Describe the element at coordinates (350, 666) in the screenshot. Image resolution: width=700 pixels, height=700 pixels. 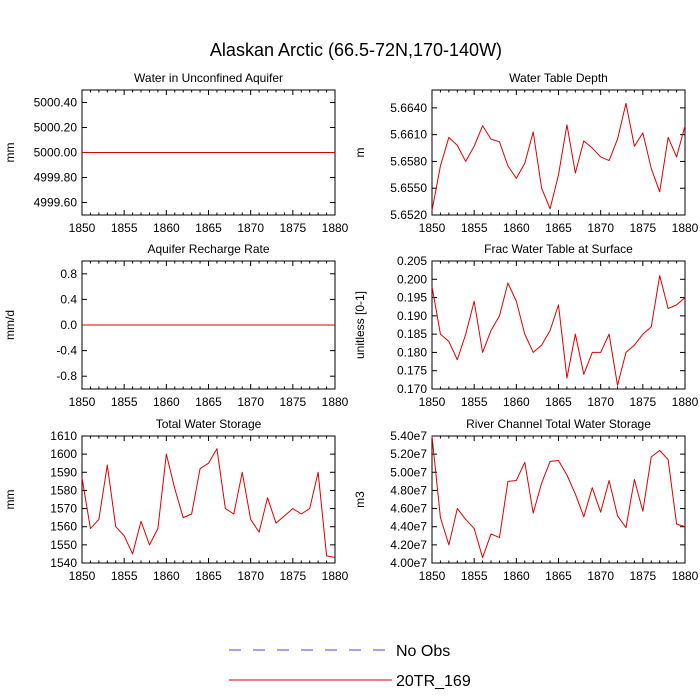
I see `legend: No Obs 20TR_169` at that location.